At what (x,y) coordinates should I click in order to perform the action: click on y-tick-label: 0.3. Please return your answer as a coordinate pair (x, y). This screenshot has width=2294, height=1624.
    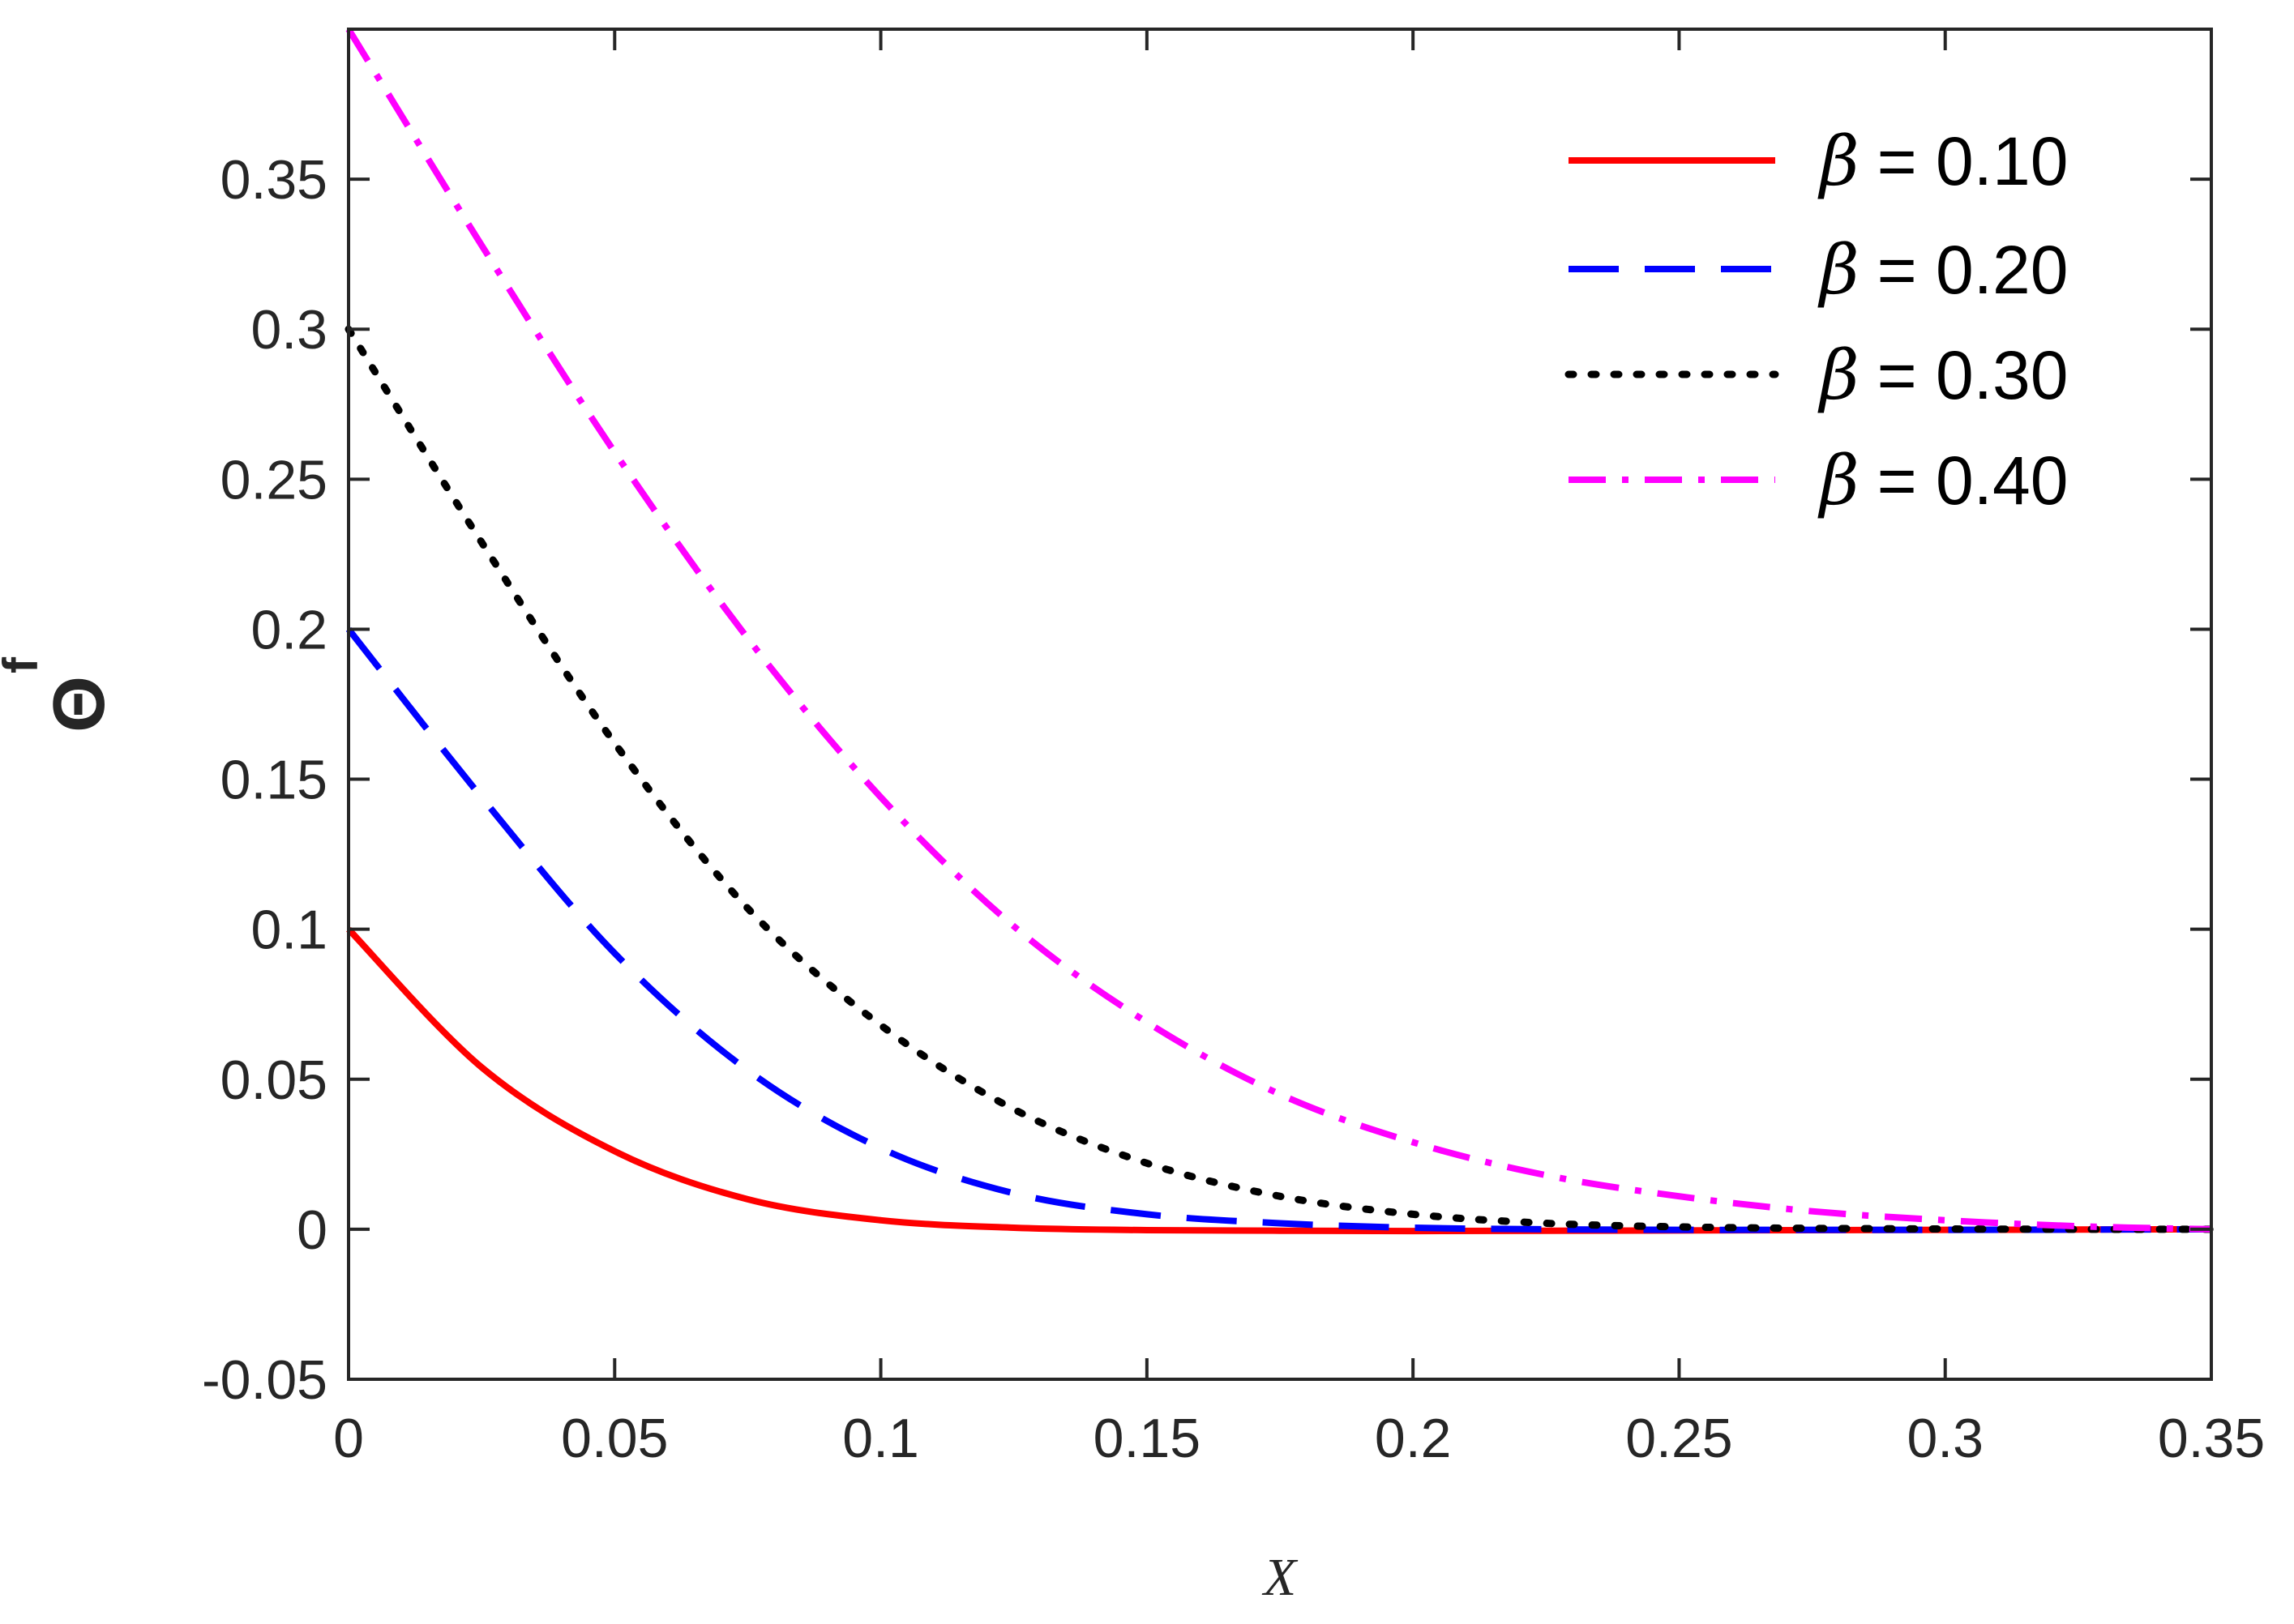
    Looking at the image, I should click on (288, 330).